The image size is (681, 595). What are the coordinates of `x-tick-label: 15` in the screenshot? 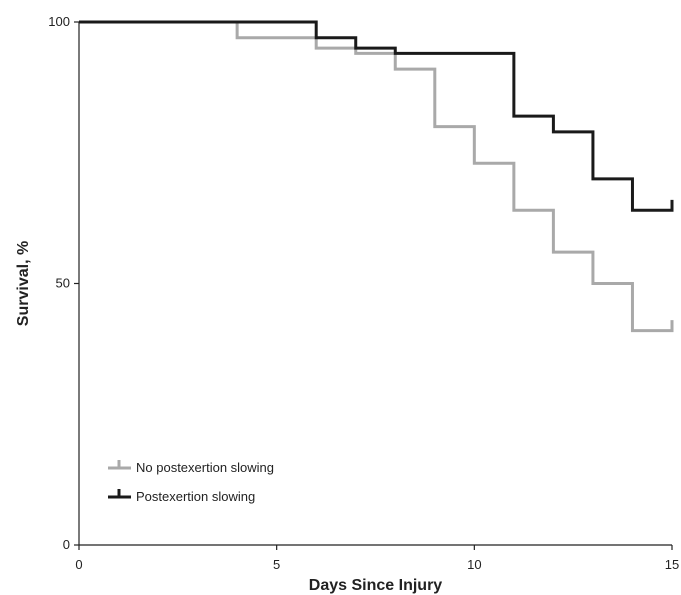 It's located at (672, 564).